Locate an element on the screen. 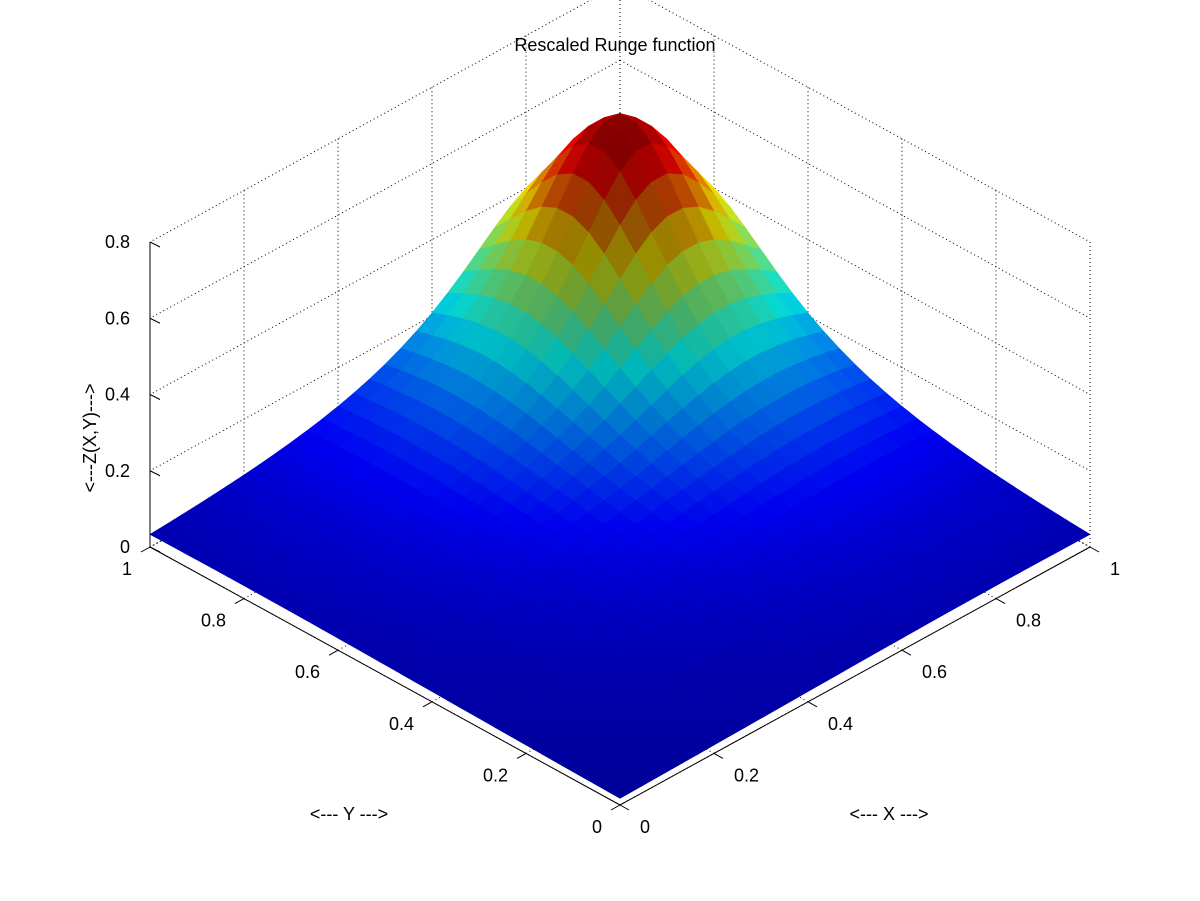  z-tick-label: 0.4 is located at coordinates (117, 395).